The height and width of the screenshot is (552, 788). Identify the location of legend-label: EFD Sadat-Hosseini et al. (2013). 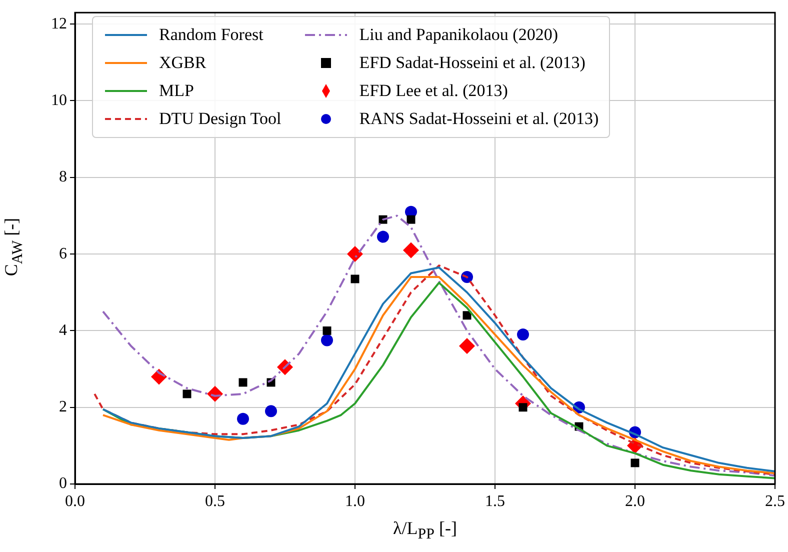
(472, 63).